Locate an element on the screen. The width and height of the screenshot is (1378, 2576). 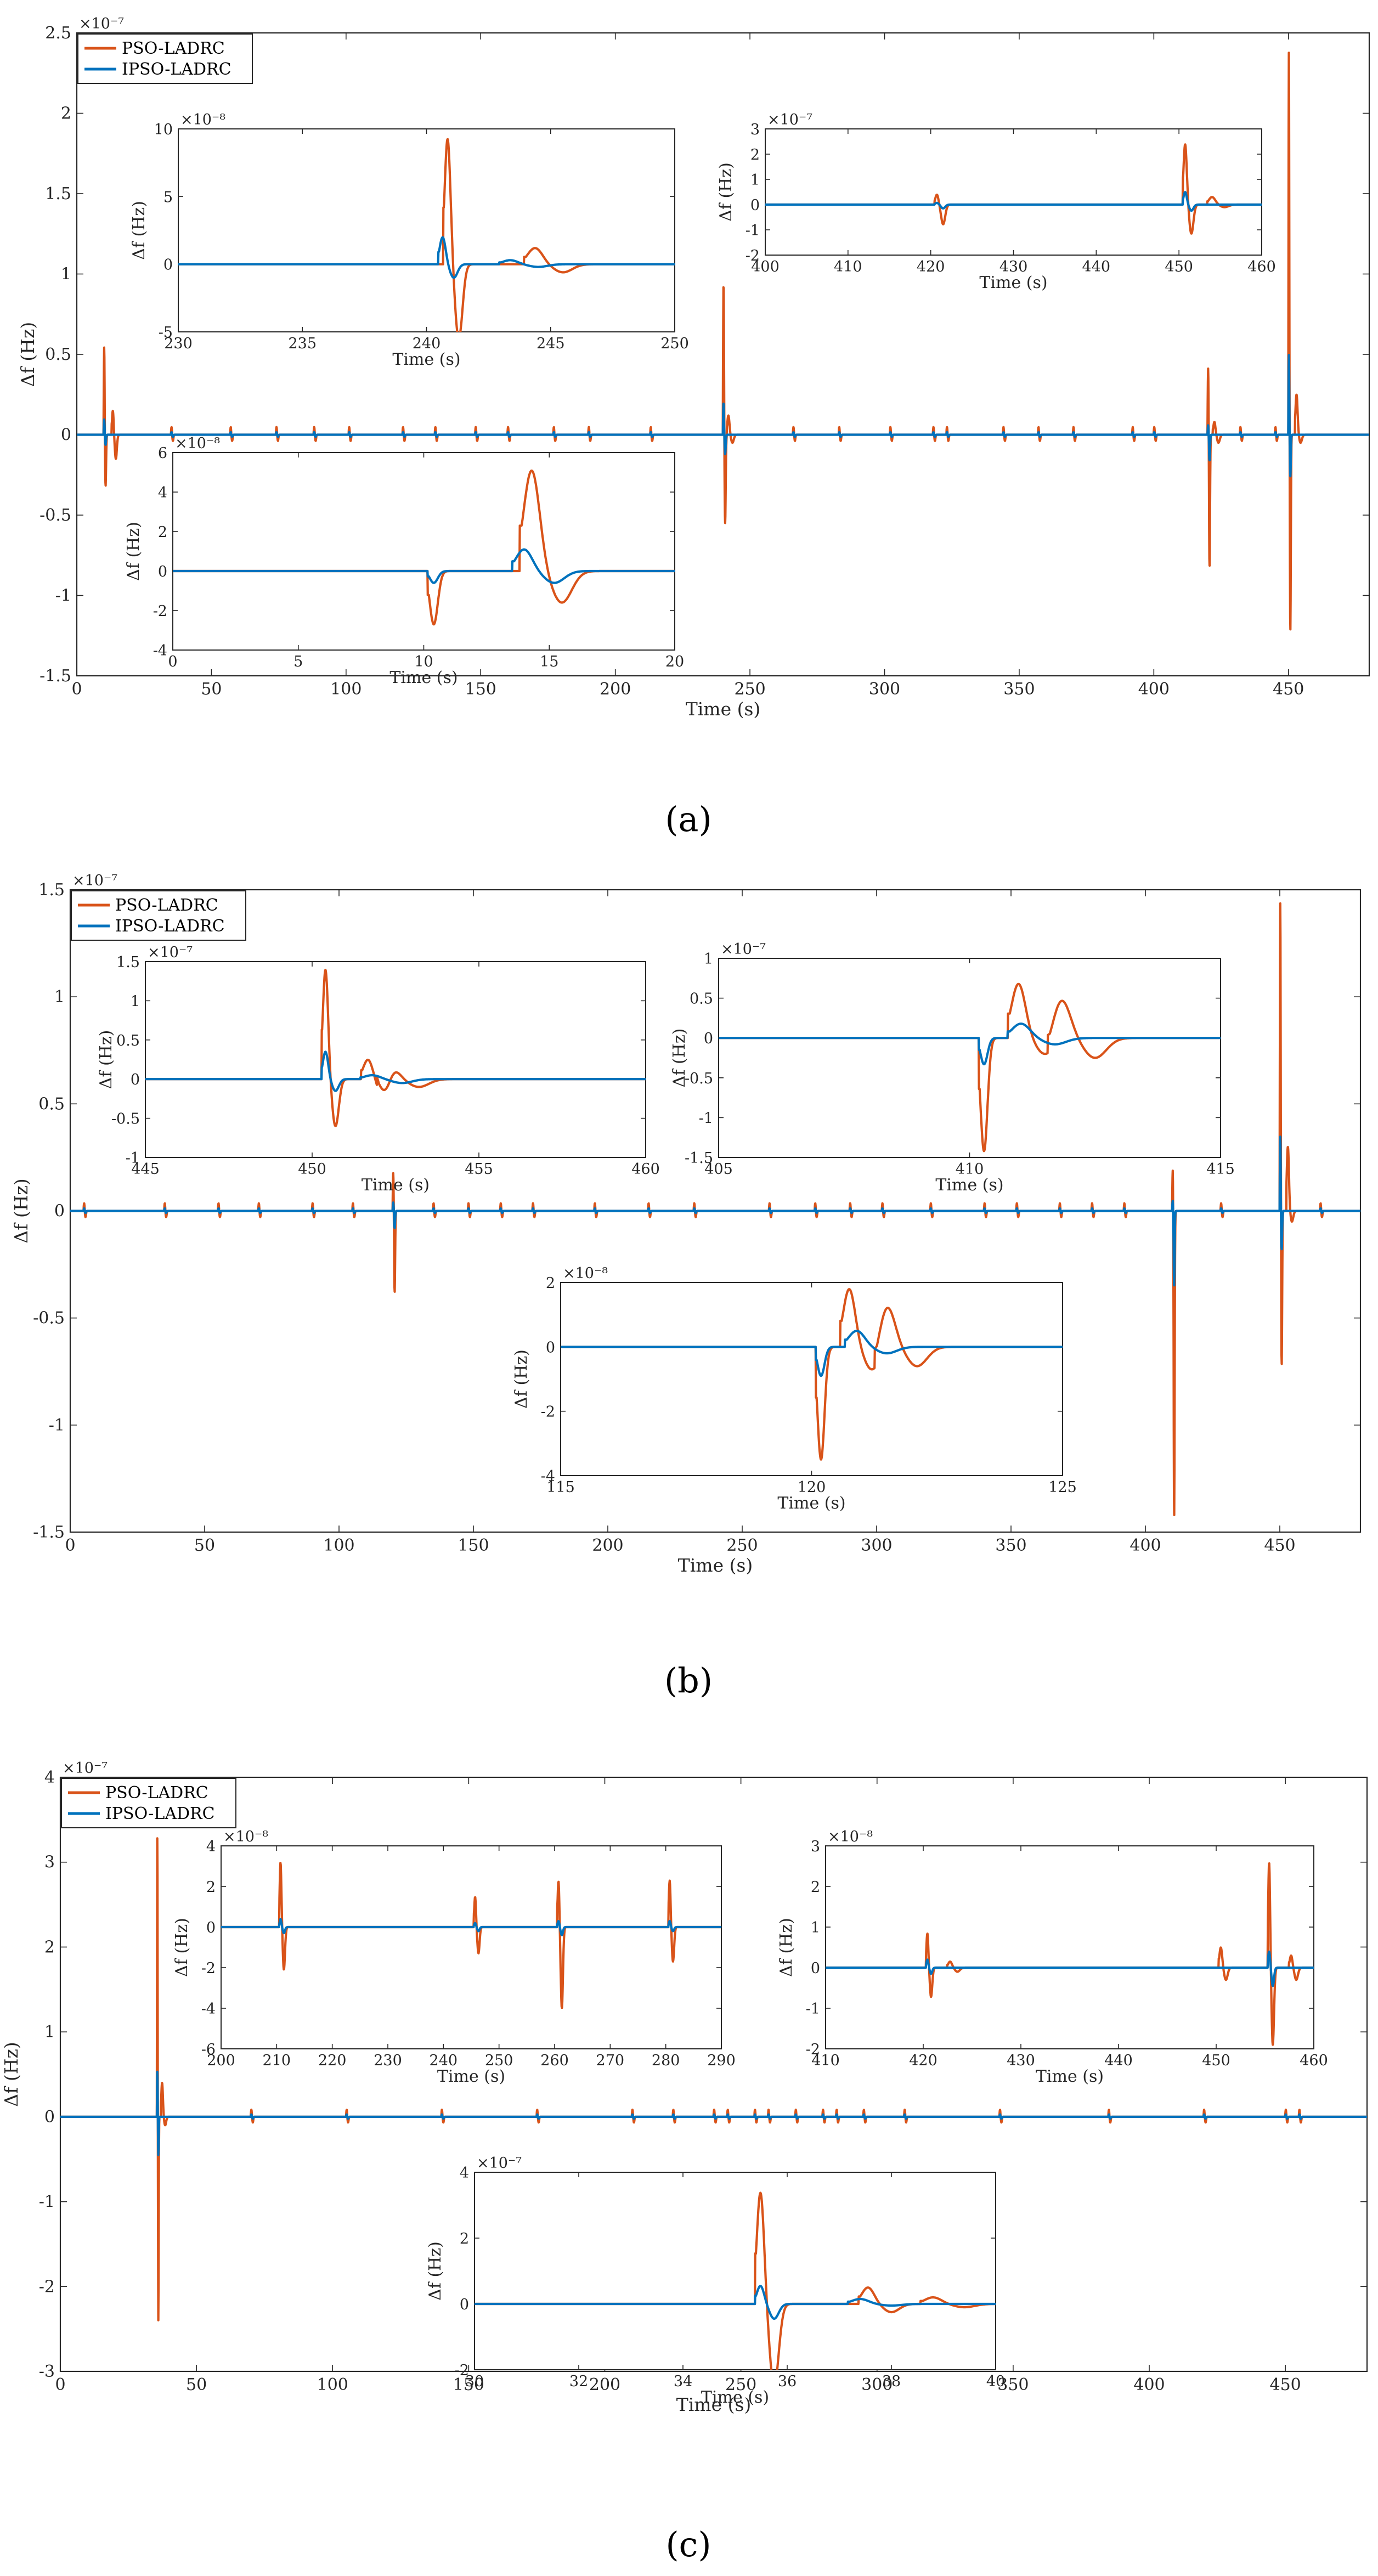
legend: PSO-LADRC IPSO-LADRC is located at coordinates (165, 58).